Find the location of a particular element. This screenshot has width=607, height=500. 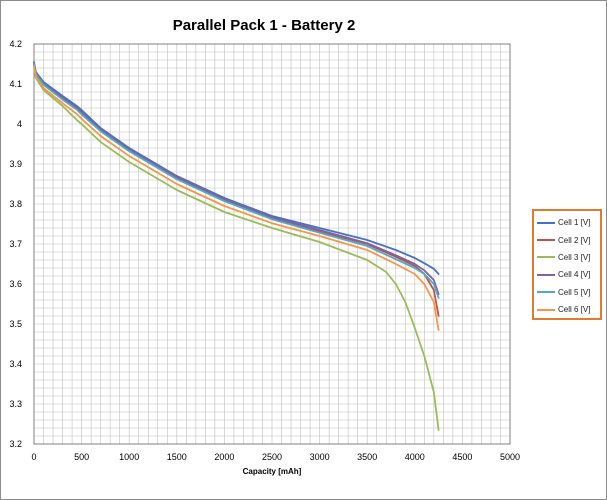

y-tick-label: 4 is located at coordinates (19, 124).